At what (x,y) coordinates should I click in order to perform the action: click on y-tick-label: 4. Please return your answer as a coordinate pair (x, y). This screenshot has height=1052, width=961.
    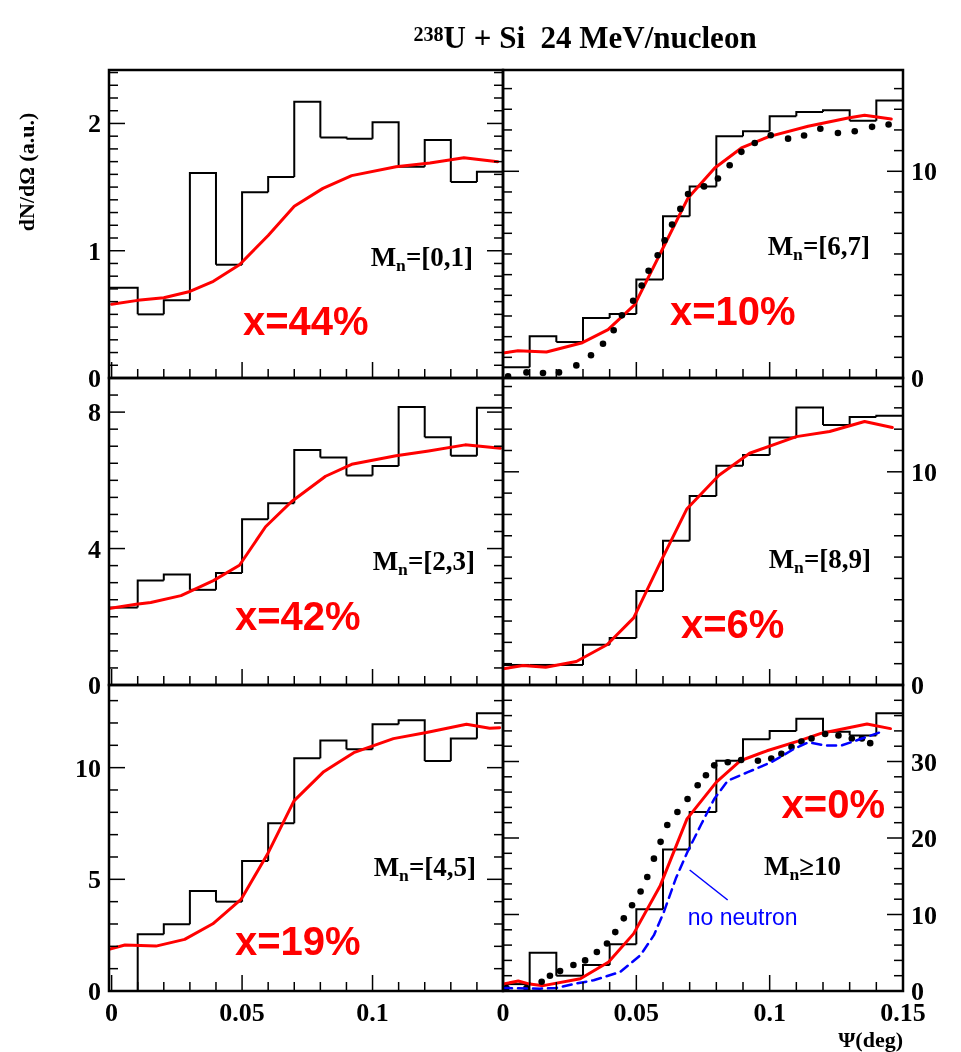
    Looking at the image, I should click on (94, 549).